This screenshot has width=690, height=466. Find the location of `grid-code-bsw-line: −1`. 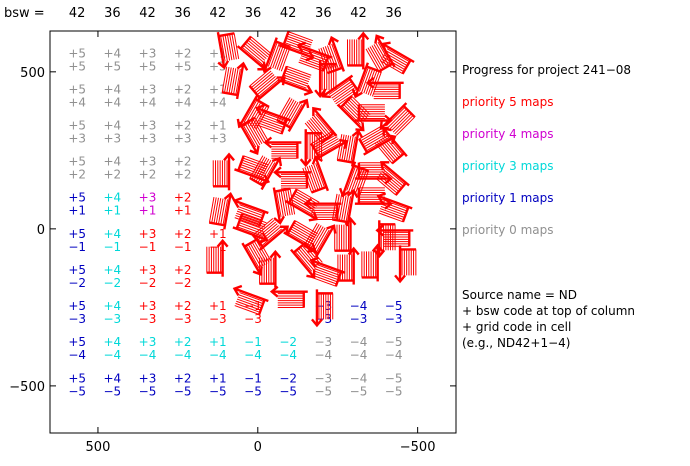

grid-code-bsw-line: −1 is located at coordinates (253, 306).